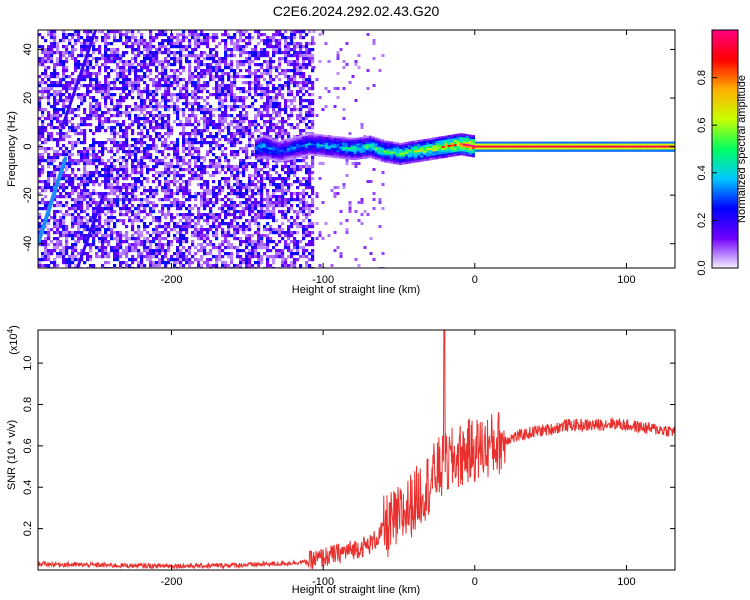 The image size is (750, 600). Describe the element at coordinates (28, 49) in the screenshot. I see `y-tick-label: 40` at that location.